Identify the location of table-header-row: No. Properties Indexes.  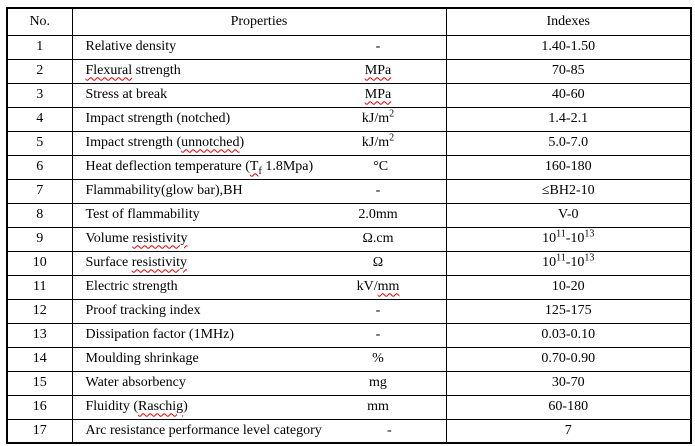
(349, 21).